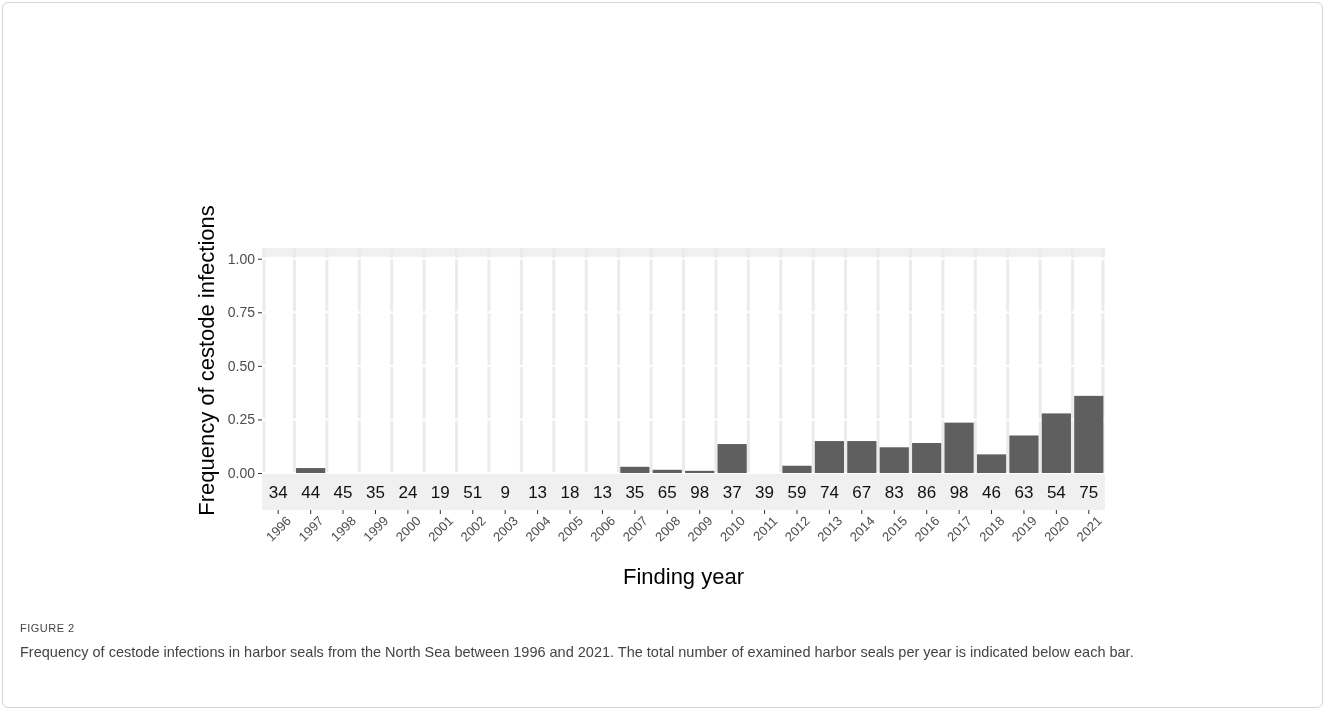 This screenshot has height=710, width=1325. Describe the element at coordinates (505, 492) in the screenshot. I see `annotation: 9` at that location.